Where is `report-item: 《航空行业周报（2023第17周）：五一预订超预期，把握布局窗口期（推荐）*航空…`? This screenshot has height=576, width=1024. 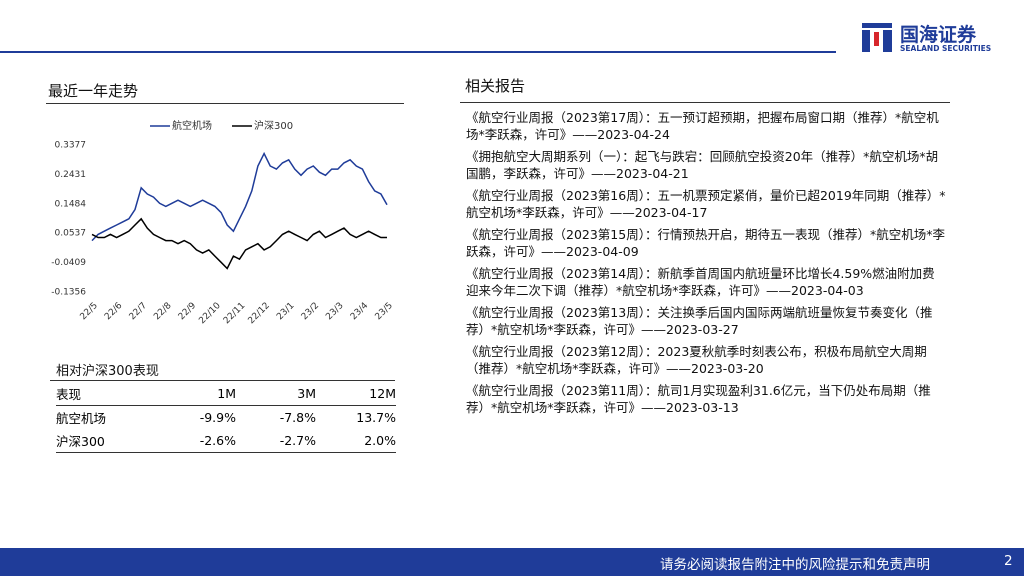
report-item: 《航空行业周报（2023第17周）：五一预订超预期，把握布局窗口期（推荐）*航空… is located at coordinates (702, 126).